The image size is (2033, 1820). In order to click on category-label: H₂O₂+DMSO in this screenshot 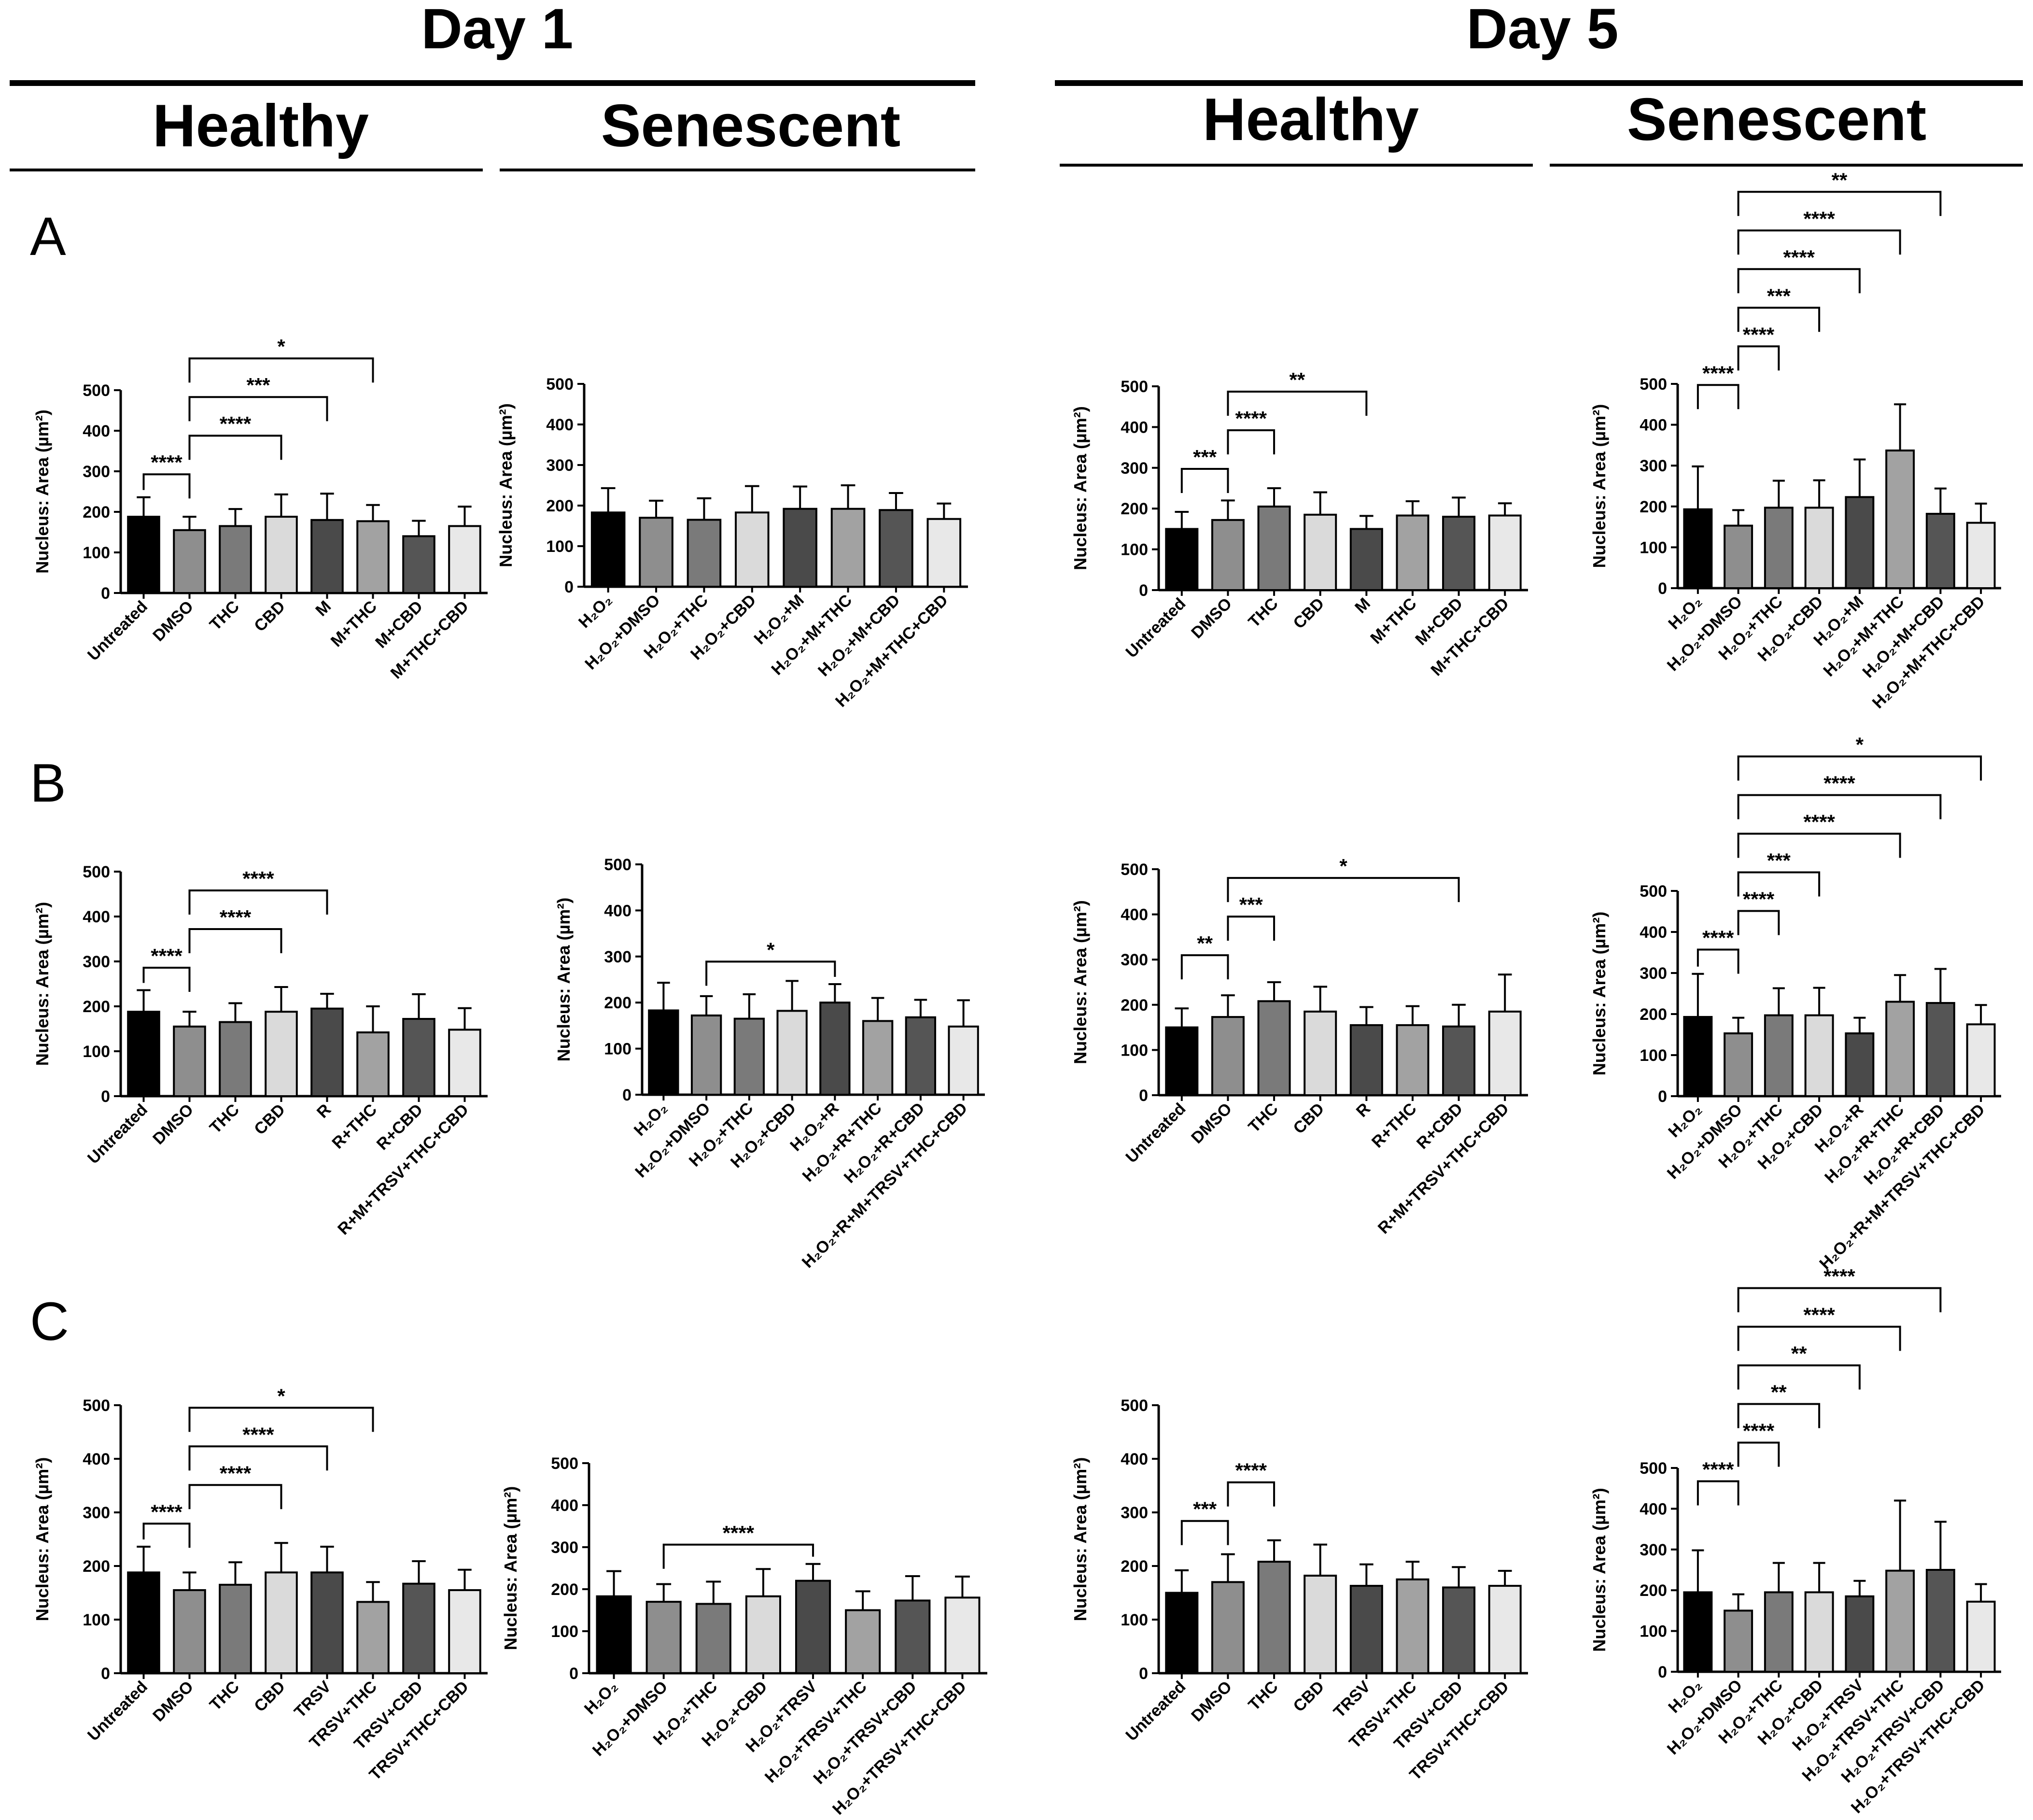, I will do `click(672, 1140)`.